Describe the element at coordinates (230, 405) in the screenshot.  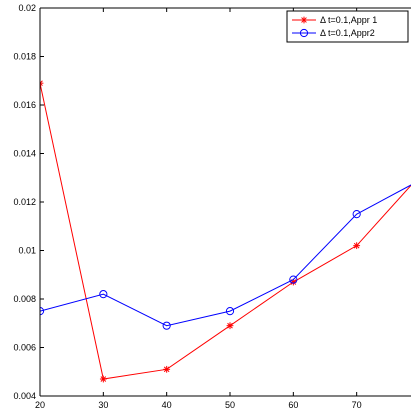
I see `x-tick-label: 50` at that location.